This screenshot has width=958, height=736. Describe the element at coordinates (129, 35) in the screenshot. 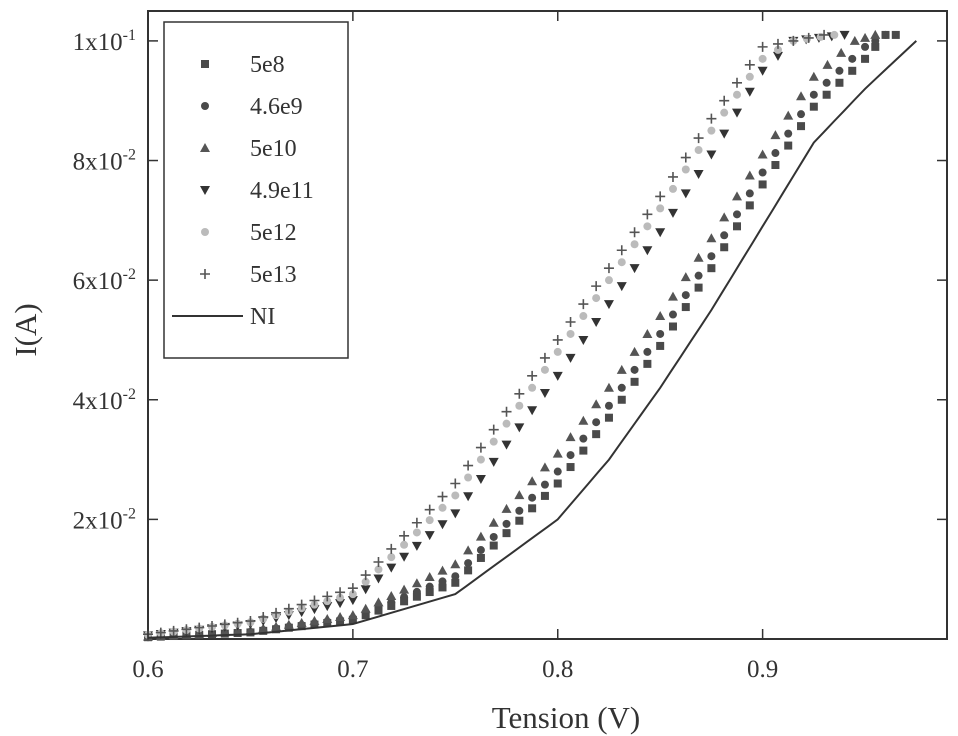

I see `y-tick-exponent: -1` at that location.